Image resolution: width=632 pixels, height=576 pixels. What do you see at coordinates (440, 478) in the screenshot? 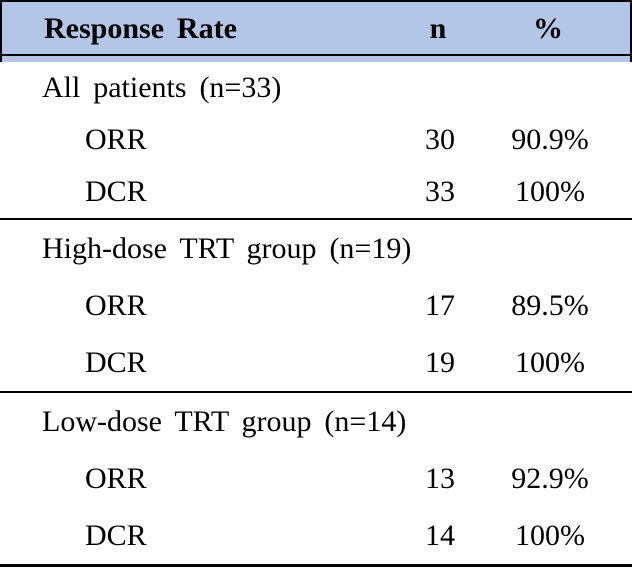
I see `row-n-value: 13` at bounding box center [440, 478].